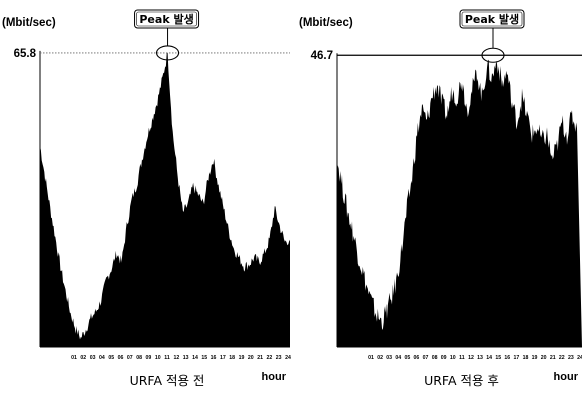  Describe the element at coordinates (322, 56) in the screenshot. I see `peak-value-label: 46.7` at that location.